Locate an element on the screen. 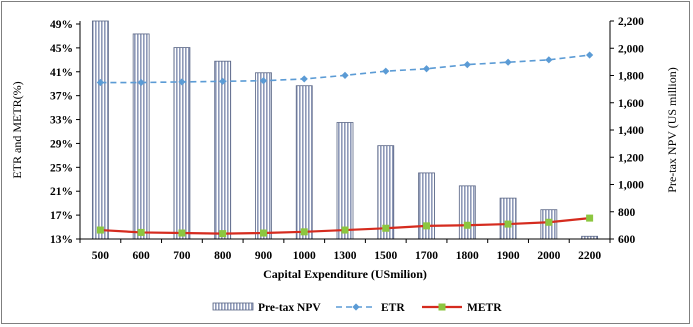  y-left-tick-label: 37% is located at coordinates (61, 97).